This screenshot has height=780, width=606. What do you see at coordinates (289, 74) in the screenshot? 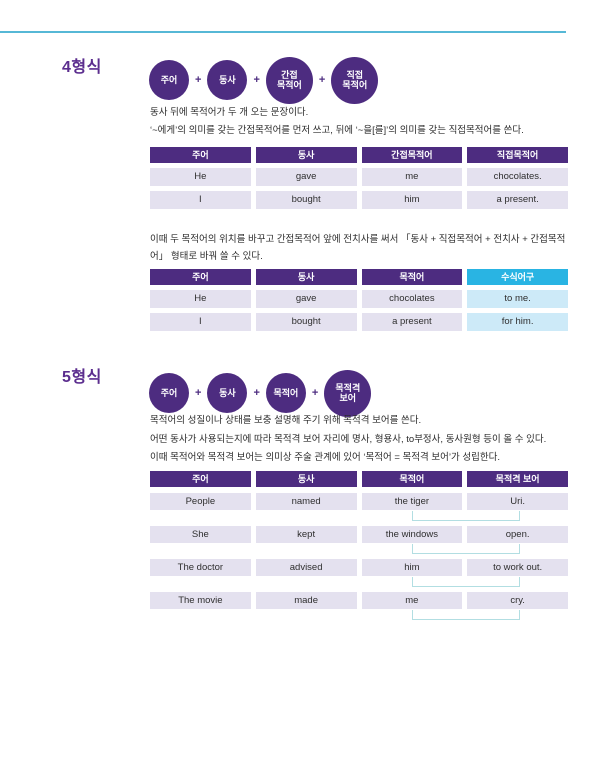
I see `circle-label: 간접` at bounding box center [289, 74].